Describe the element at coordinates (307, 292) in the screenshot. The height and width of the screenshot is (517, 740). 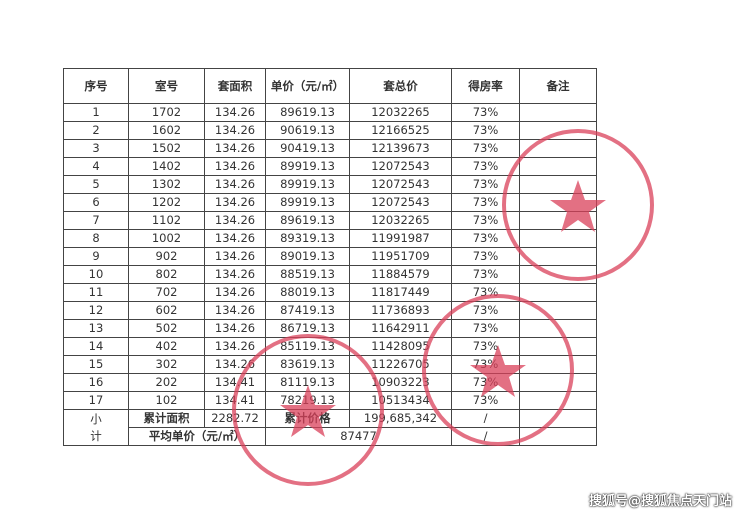
I see `table-cell: 88019.13` at that location.